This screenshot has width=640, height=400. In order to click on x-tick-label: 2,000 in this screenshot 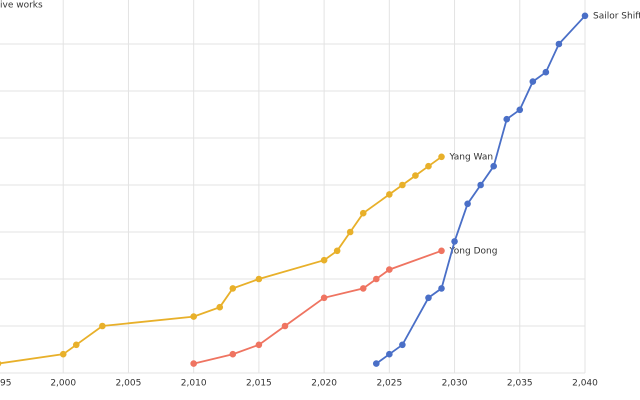, I will do `click(63, 384)`.